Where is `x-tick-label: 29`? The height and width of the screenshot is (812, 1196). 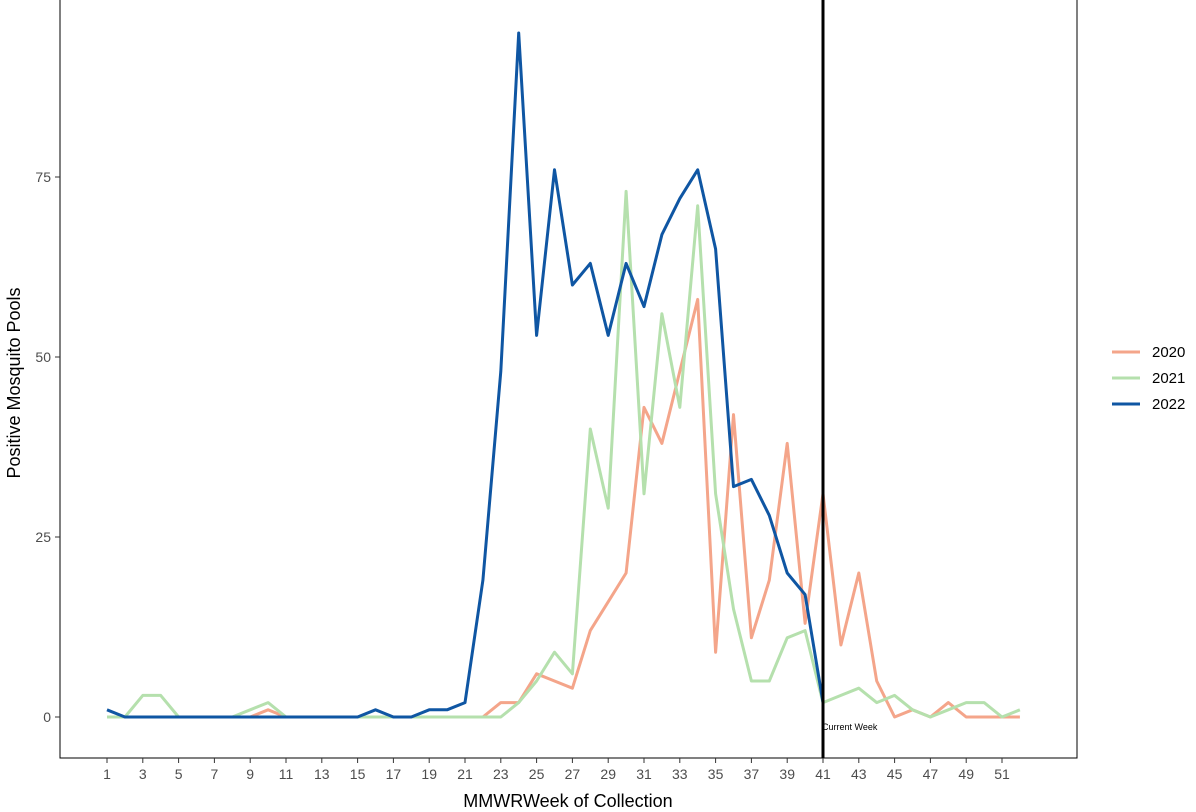
x-tick-label: 29 is located at coordinates (608, 774).